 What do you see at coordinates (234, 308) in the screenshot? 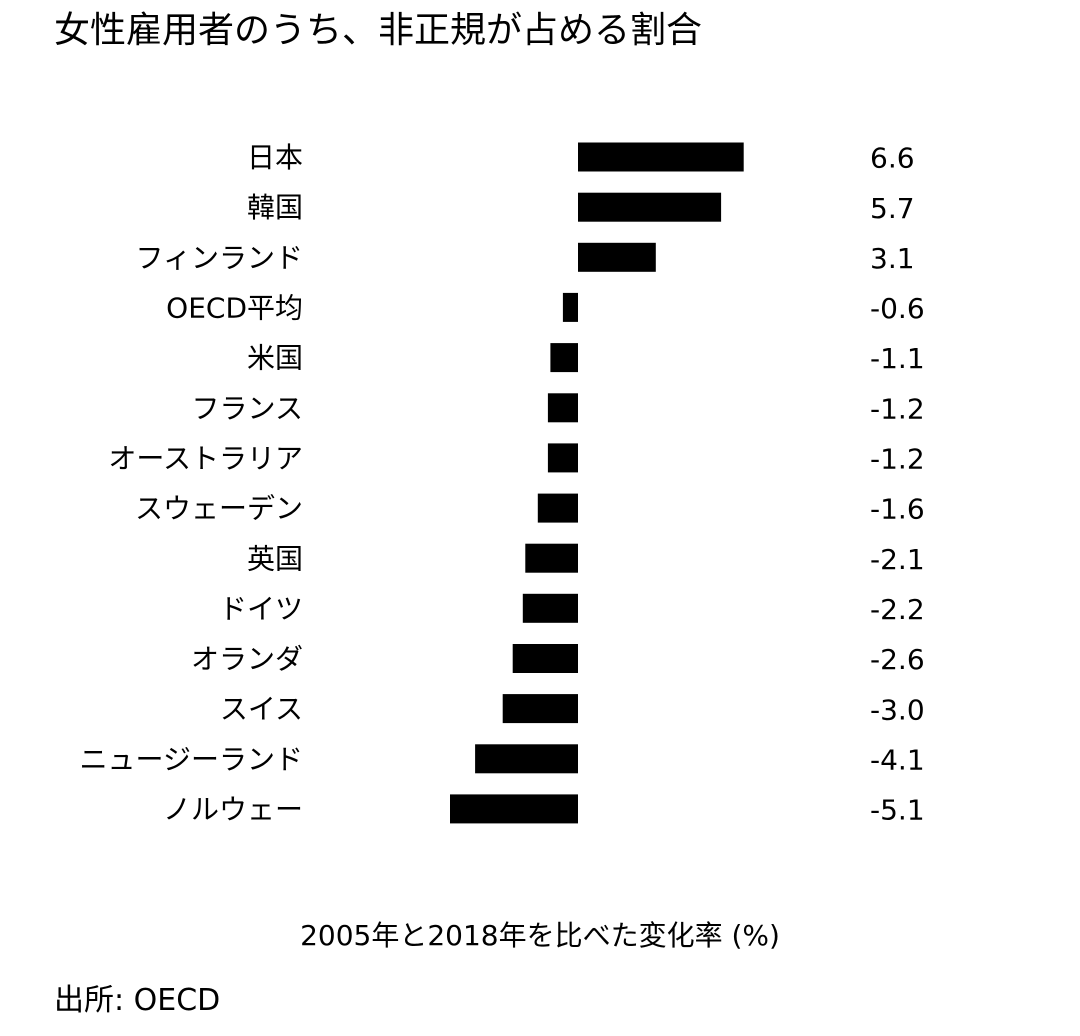
I see `category-label: OECD平均` at bounding box center [234, 308].